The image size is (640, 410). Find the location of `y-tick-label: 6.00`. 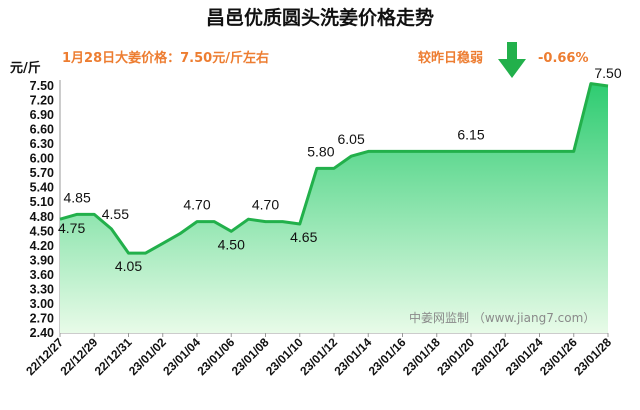

y-tick-label: 6.00 is located at coordinates (42, 159).